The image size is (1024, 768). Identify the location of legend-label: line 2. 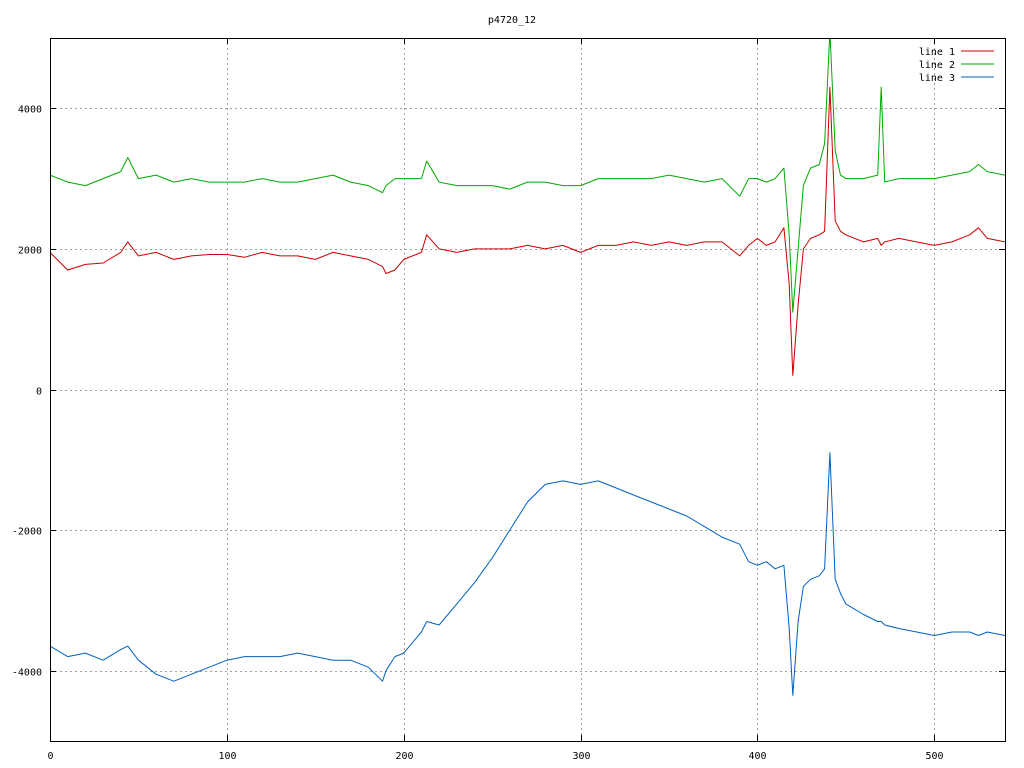
(937, 65).